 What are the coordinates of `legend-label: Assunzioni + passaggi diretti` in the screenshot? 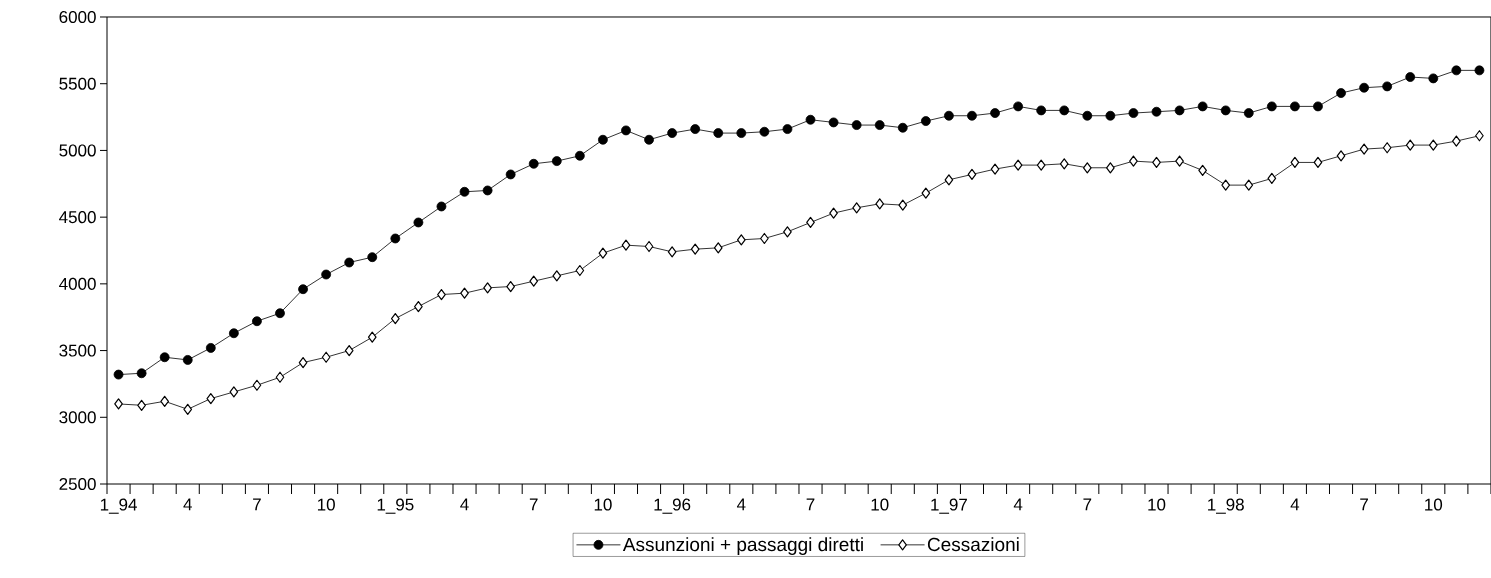 It's located at (742, 546).